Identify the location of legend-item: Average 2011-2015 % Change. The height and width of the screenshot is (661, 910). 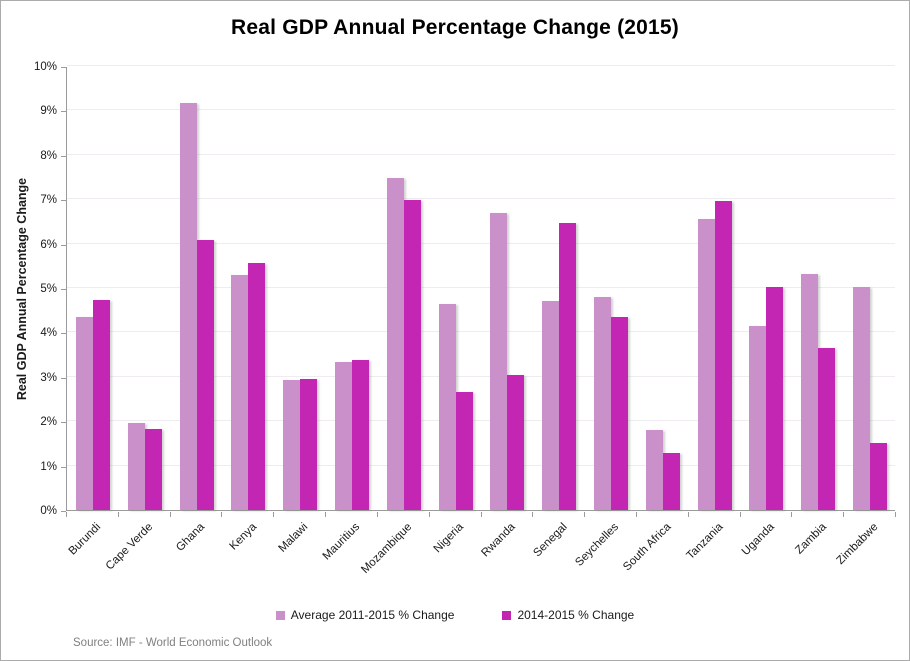
(365, 615).